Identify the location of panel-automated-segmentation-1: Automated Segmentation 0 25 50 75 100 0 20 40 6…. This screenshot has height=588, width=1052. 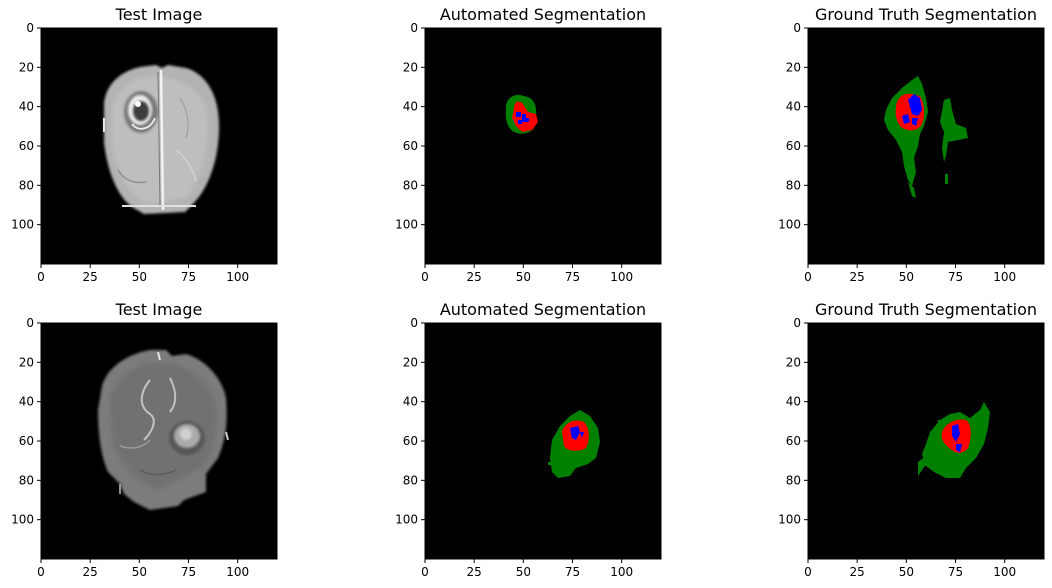
(528, 144).